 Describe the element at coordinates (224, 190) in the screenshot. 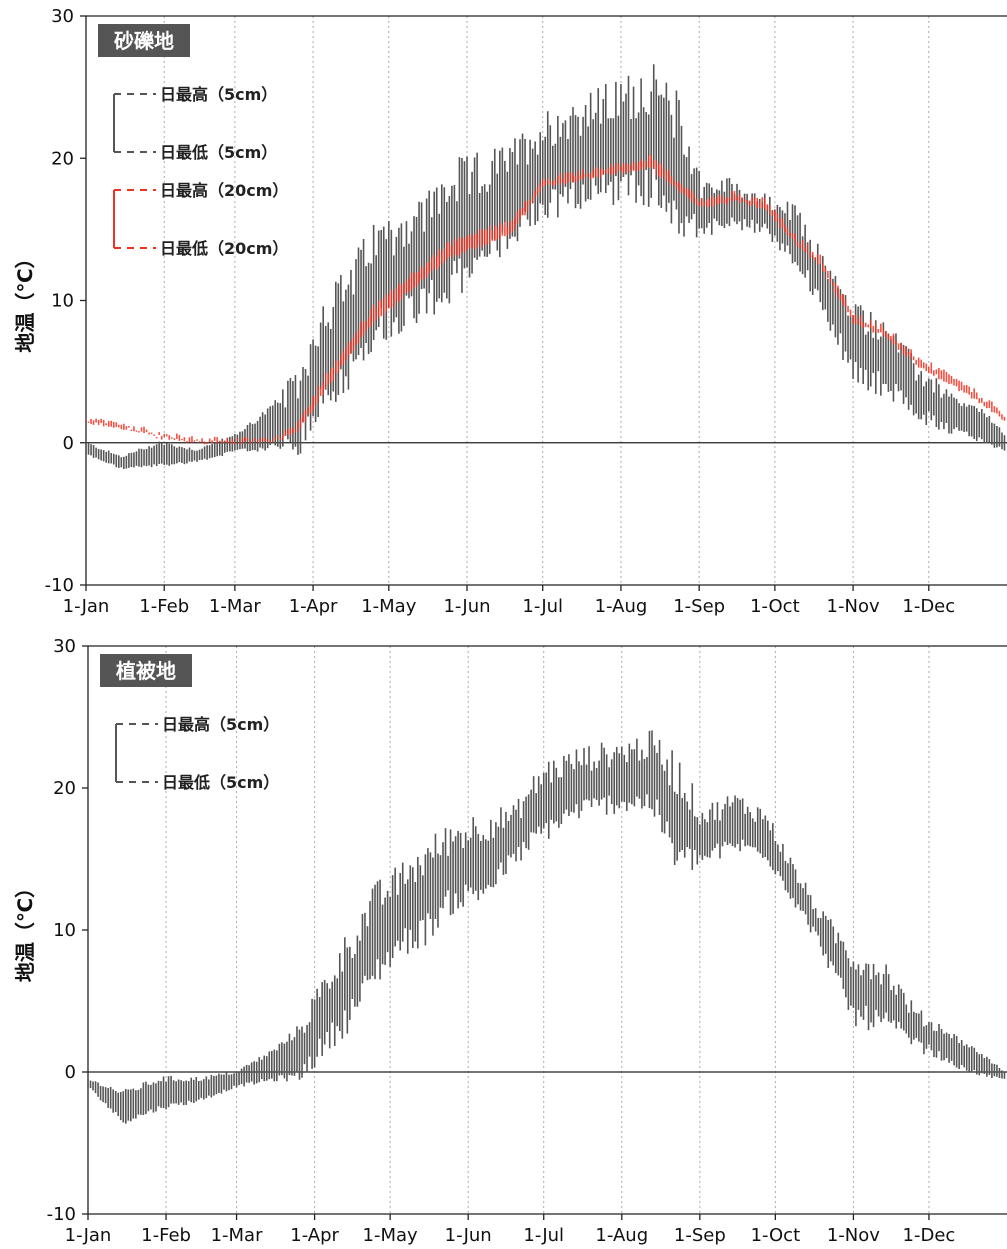

I see `legend-entry: 日最高（20cm）` at that location.